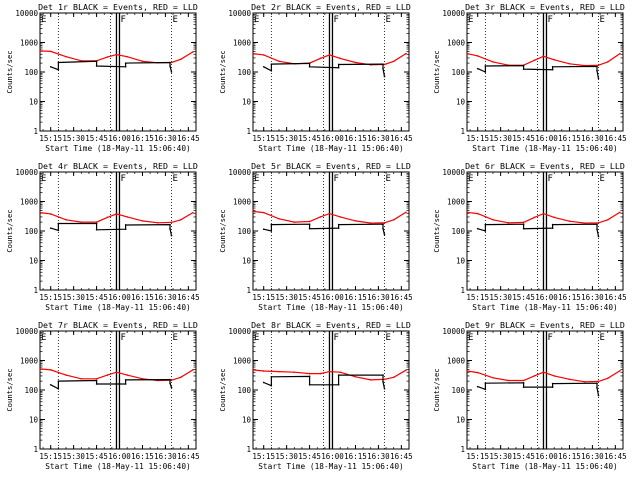 This screenshot has height=480, width=640. I want to click on y-tick-label: 100, so click(458, 390).